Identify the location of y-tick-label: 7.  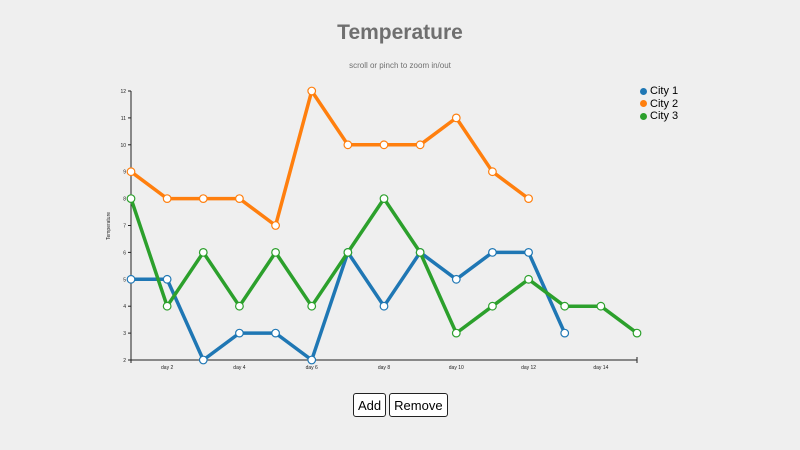
(124, 227).